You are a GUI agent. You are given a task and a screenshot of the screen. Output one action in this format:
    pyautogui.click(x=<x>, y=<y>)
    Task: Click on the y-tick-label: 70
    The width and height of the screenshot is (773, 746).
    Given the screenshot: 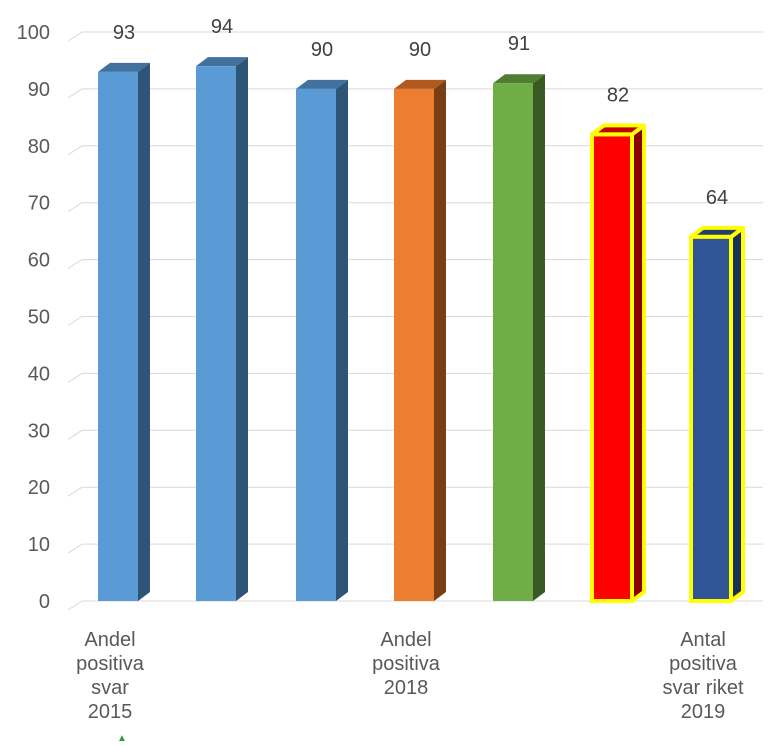 What is the action you would take?
    pyautogui.click(x=39, y=204)
    